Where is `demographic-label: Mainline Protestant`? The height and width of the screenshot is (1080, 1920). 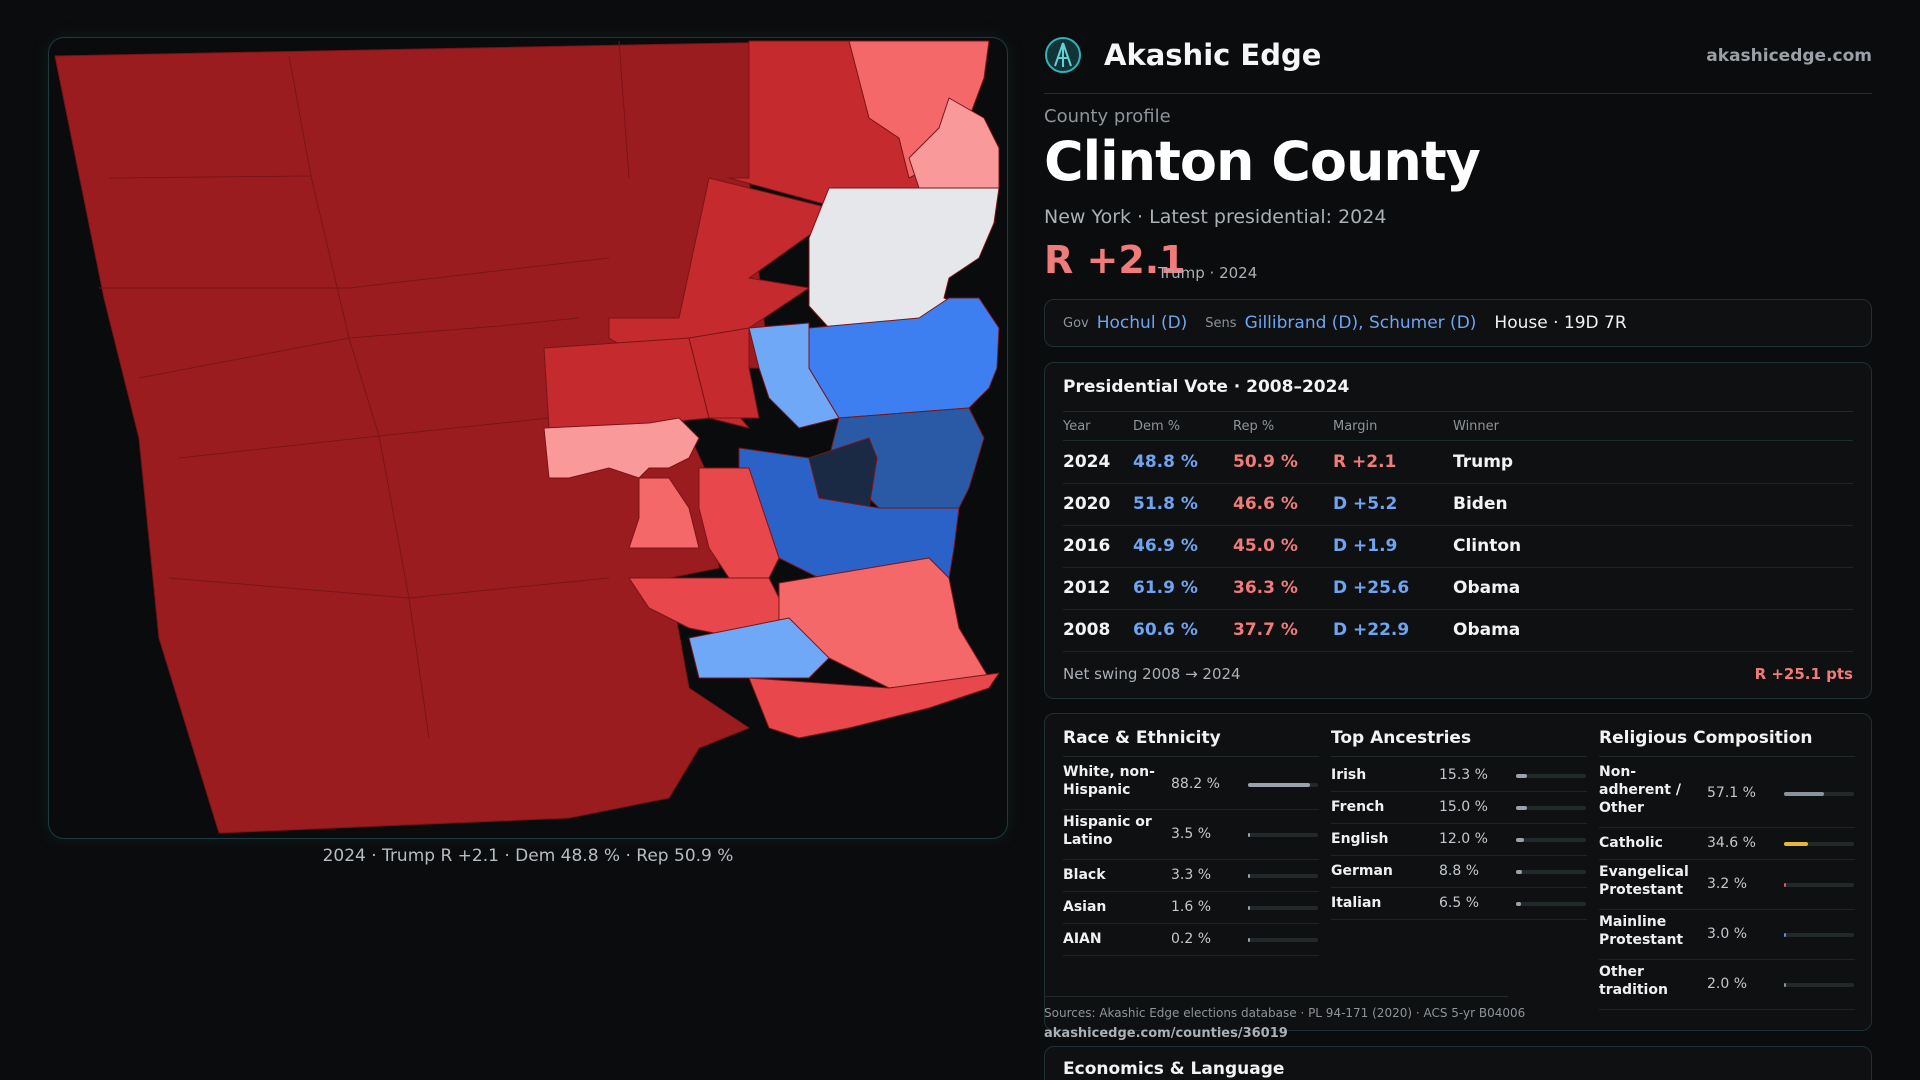
demographic-label: Mainline Protestant is located at coordinates (1641, 931).